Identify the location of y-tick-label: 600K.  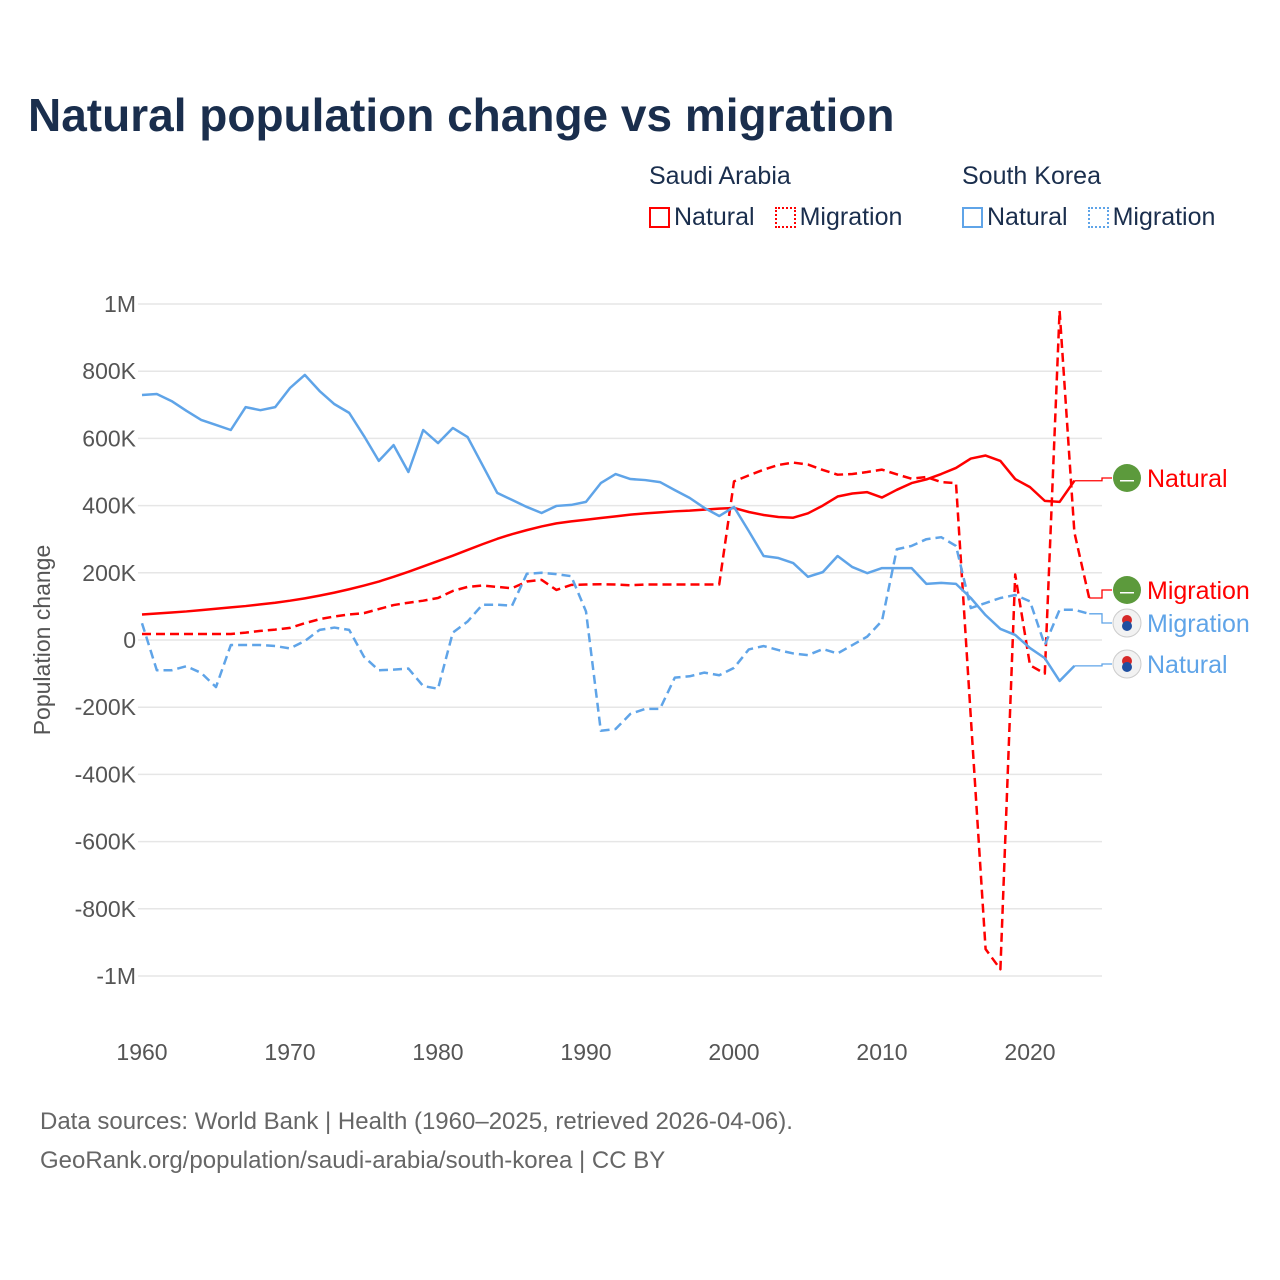
(109, 438).